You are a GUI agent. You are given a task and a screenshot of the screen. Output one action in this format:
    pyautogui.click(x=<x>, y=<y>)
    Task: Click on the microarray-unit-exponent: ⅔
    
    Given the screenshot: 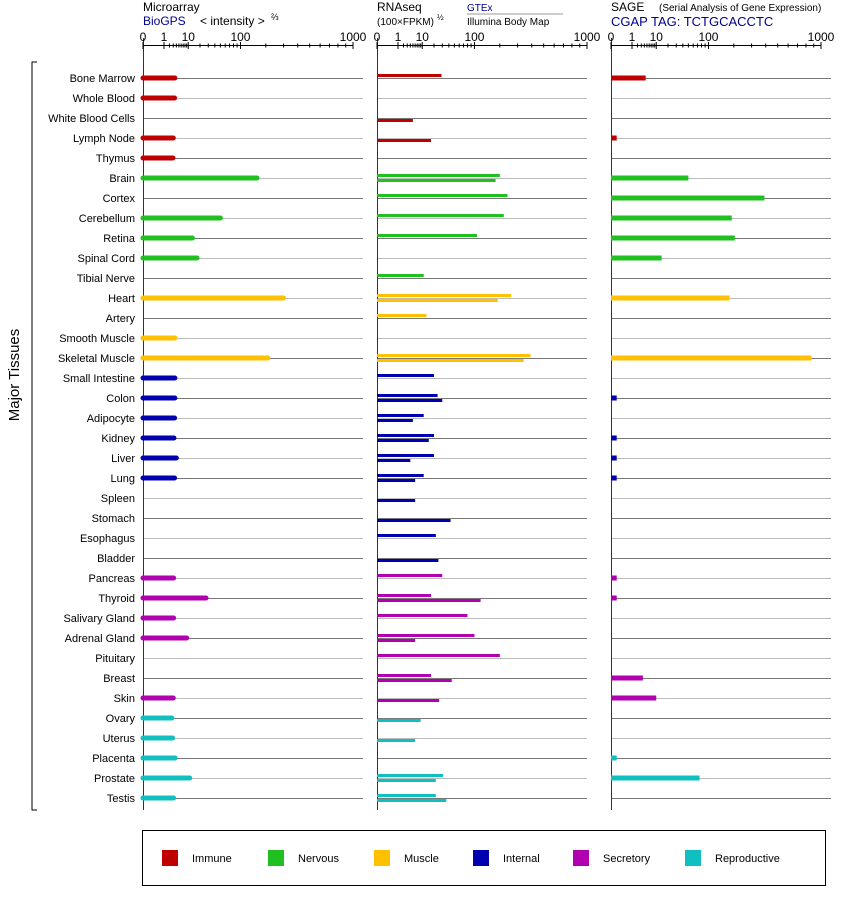 What is the action you would take?
    pyautogui.click(x=275, y=17)
    